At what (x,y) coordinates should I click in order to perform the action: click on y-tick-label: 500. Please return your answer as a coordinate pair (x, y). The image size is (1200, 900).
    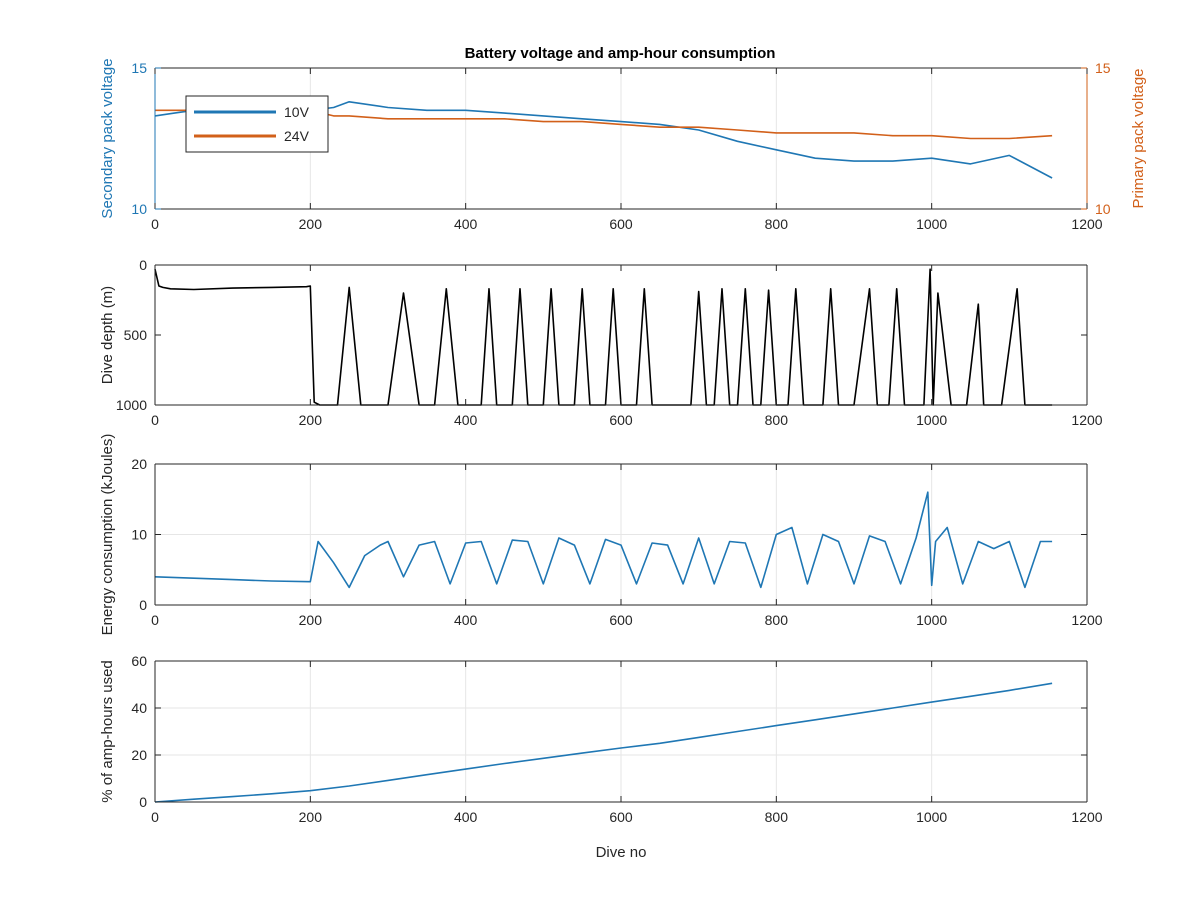
    Looking at the image, I should click on (136, 335).